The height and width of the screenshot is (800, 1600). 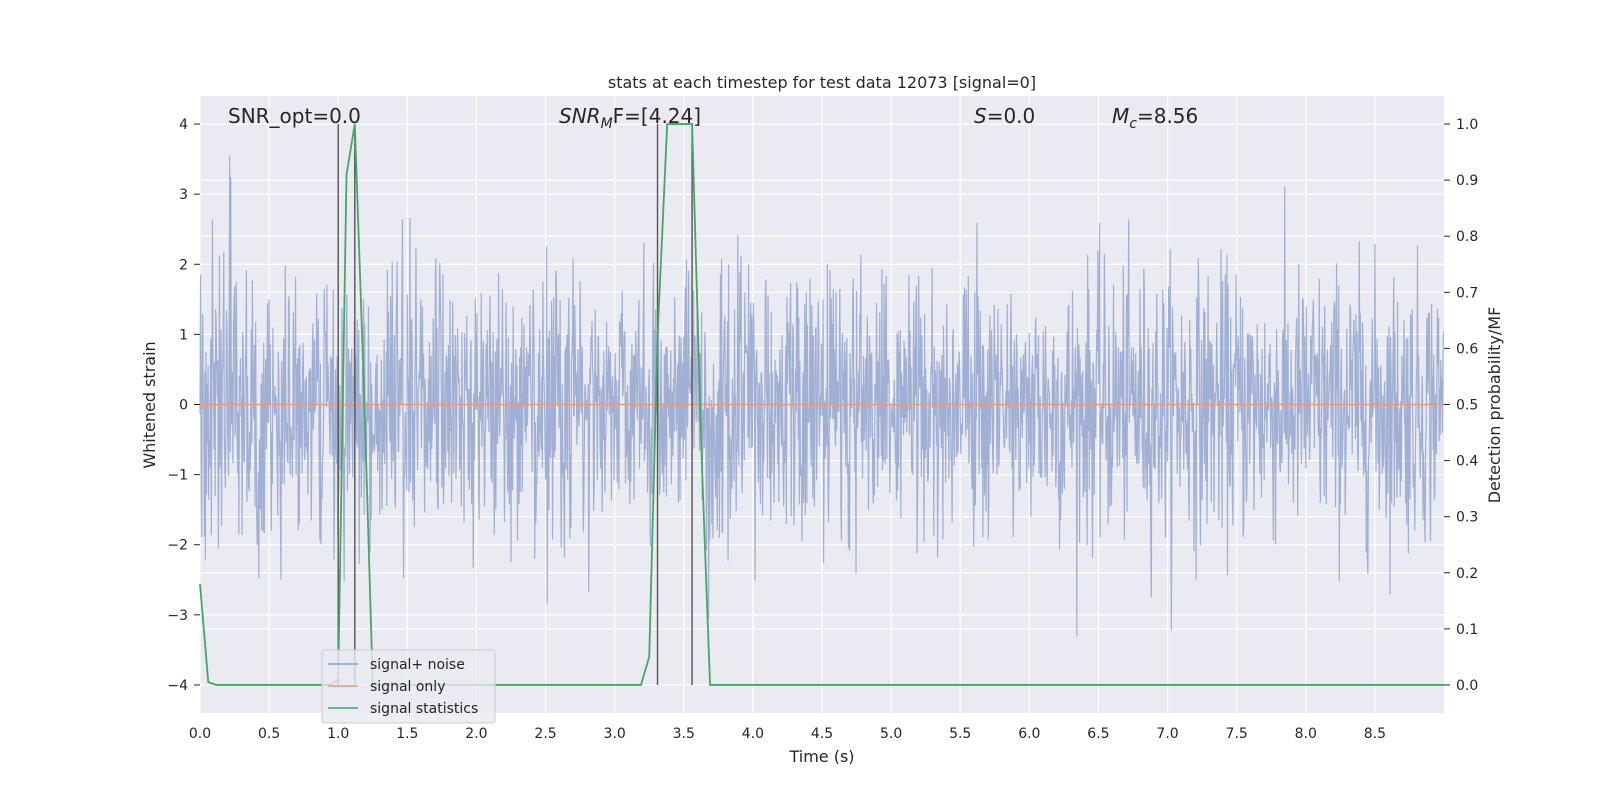 I want to click on x-axis-label: Time (s), so click(x=821, y=756).